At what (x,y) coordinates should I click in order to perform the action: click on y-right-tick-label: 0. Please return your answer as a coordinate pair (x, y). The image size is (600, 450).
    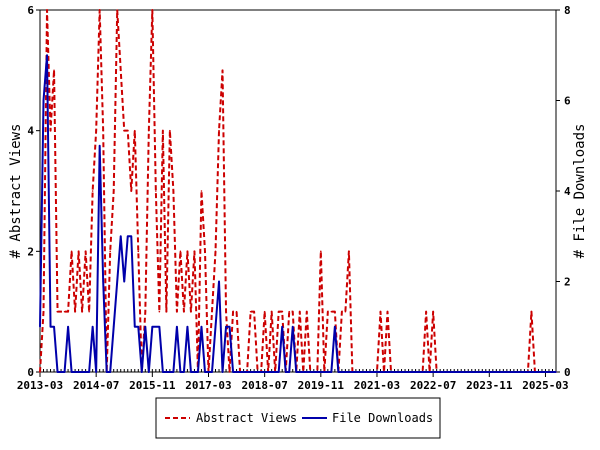
    Looking at the image, I should click on (567, 372).